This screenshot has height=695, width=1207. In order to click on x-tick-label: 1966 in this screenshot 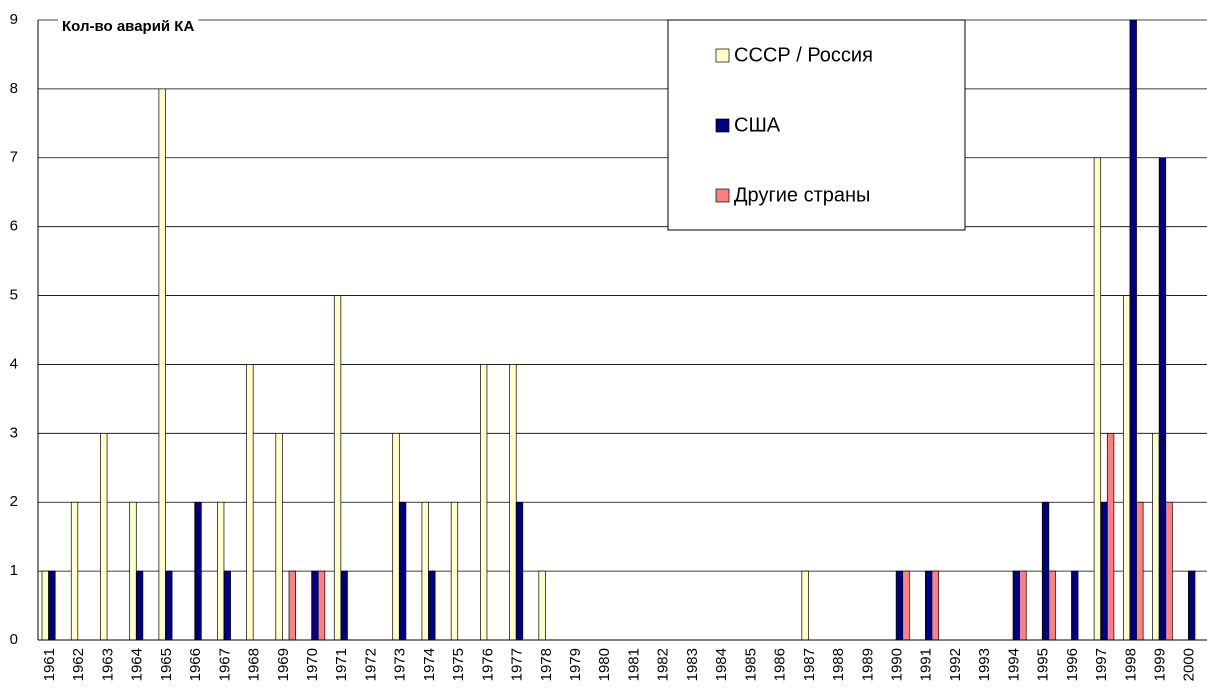, I will do `click(195, 664)`.